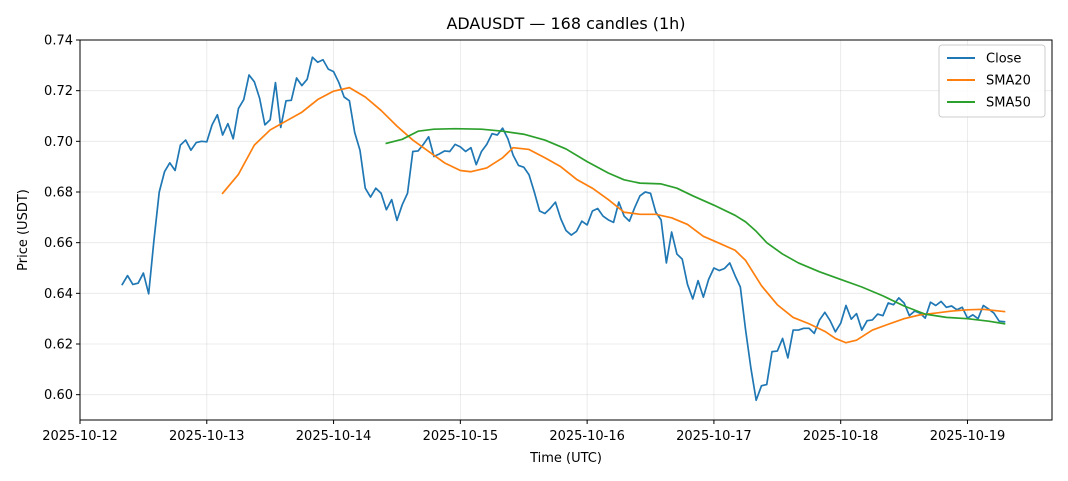 Image resolution: width=1068 pixels, height=481 pixels. What do you see at coordinates (714, 436) in the screenshot?
I see `x-tick-label: 2025-10-17` at bounding box center [714, 436].